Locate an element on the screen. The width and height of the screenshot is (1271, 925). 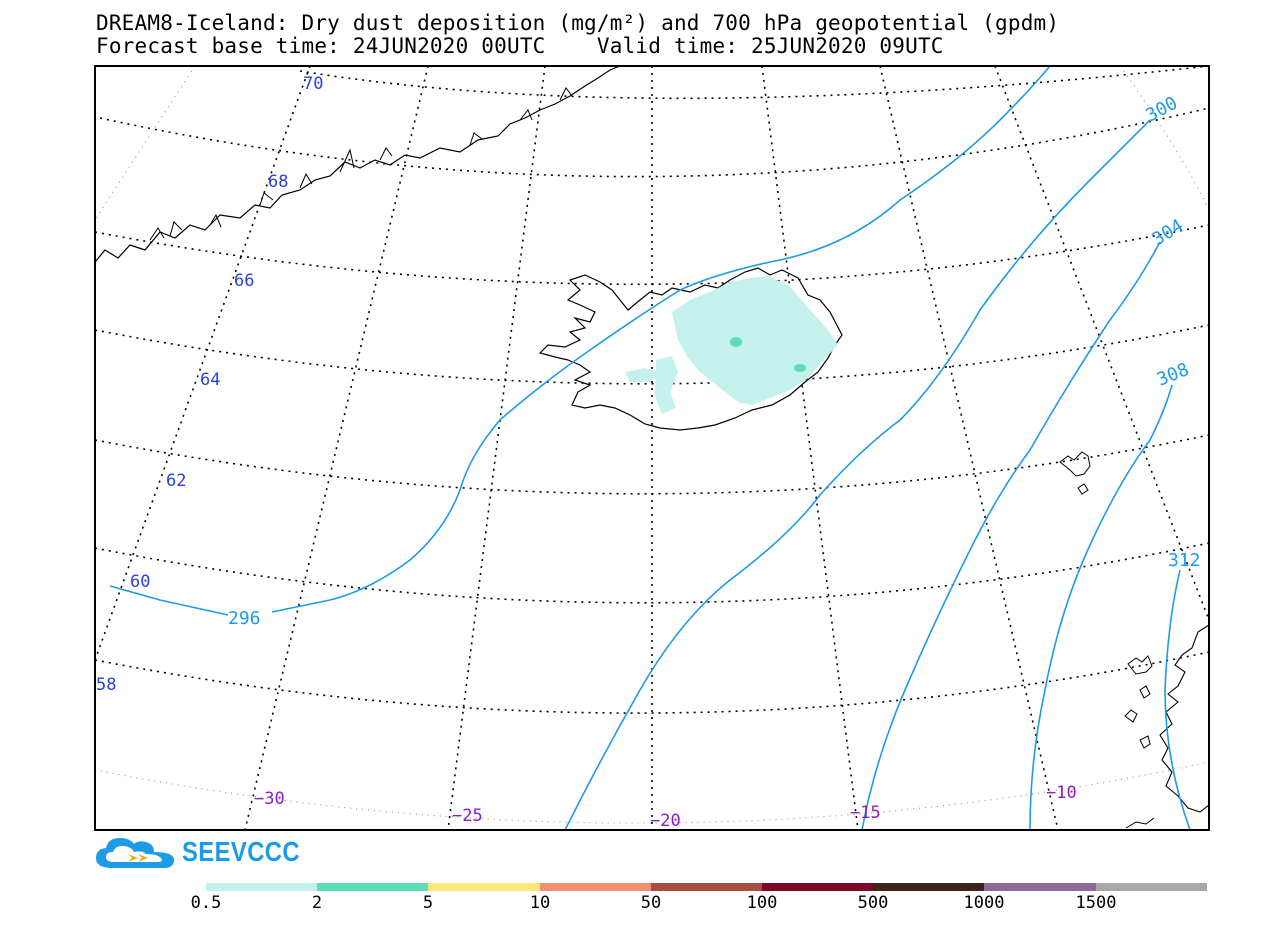
gridline-edge-right is located at coordinates (1164, 138).